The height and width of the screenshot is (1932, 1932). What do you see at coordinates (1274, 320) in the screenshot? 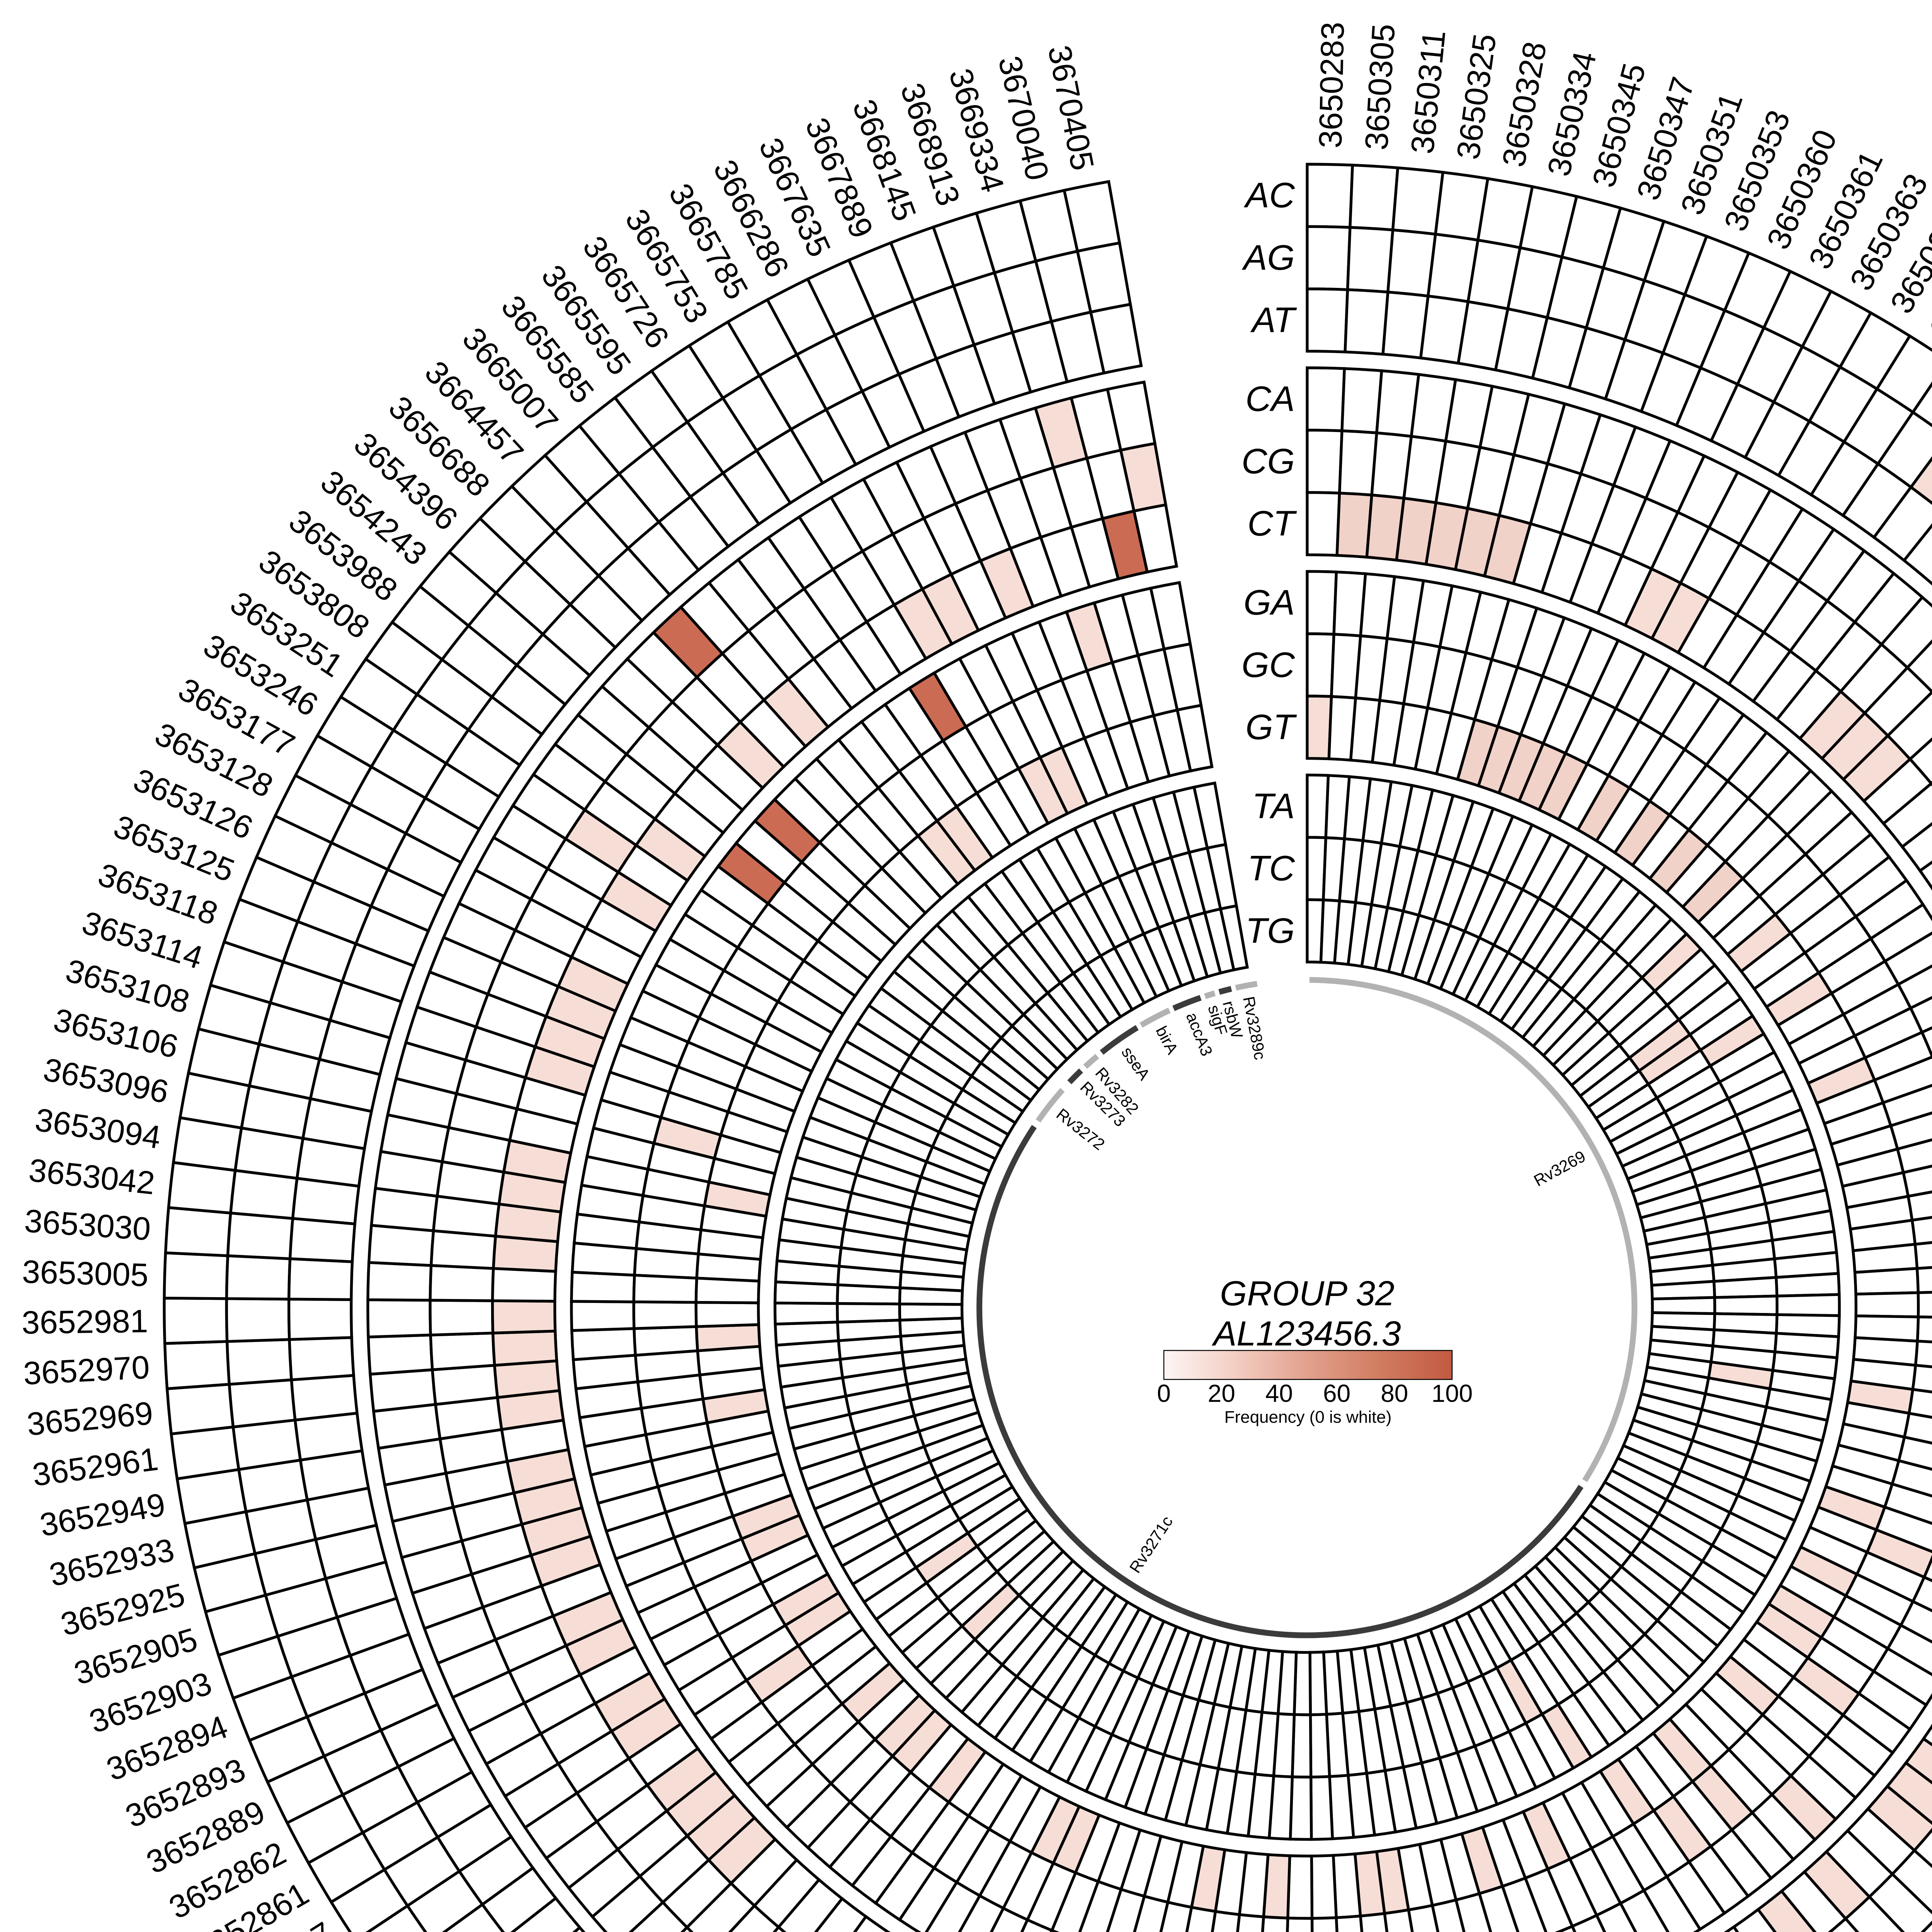
I see `svg-text: AT` at bounding box center [1274, 320].